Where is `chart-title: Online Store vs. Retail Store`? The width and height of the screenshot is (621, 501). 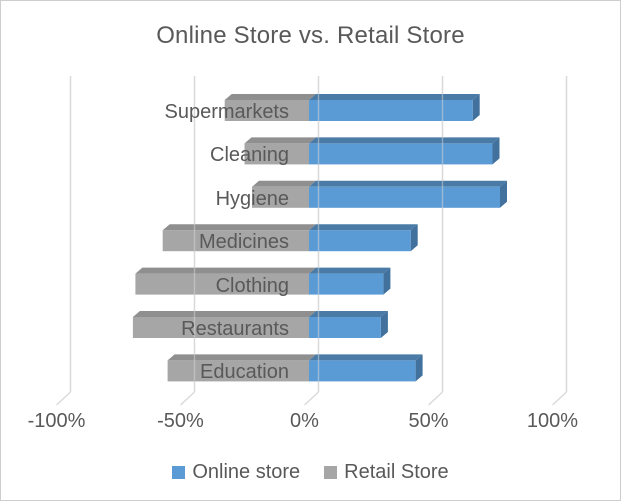 chart-title: Online Store vs. Retail Store is located at coordinates (310, 35).